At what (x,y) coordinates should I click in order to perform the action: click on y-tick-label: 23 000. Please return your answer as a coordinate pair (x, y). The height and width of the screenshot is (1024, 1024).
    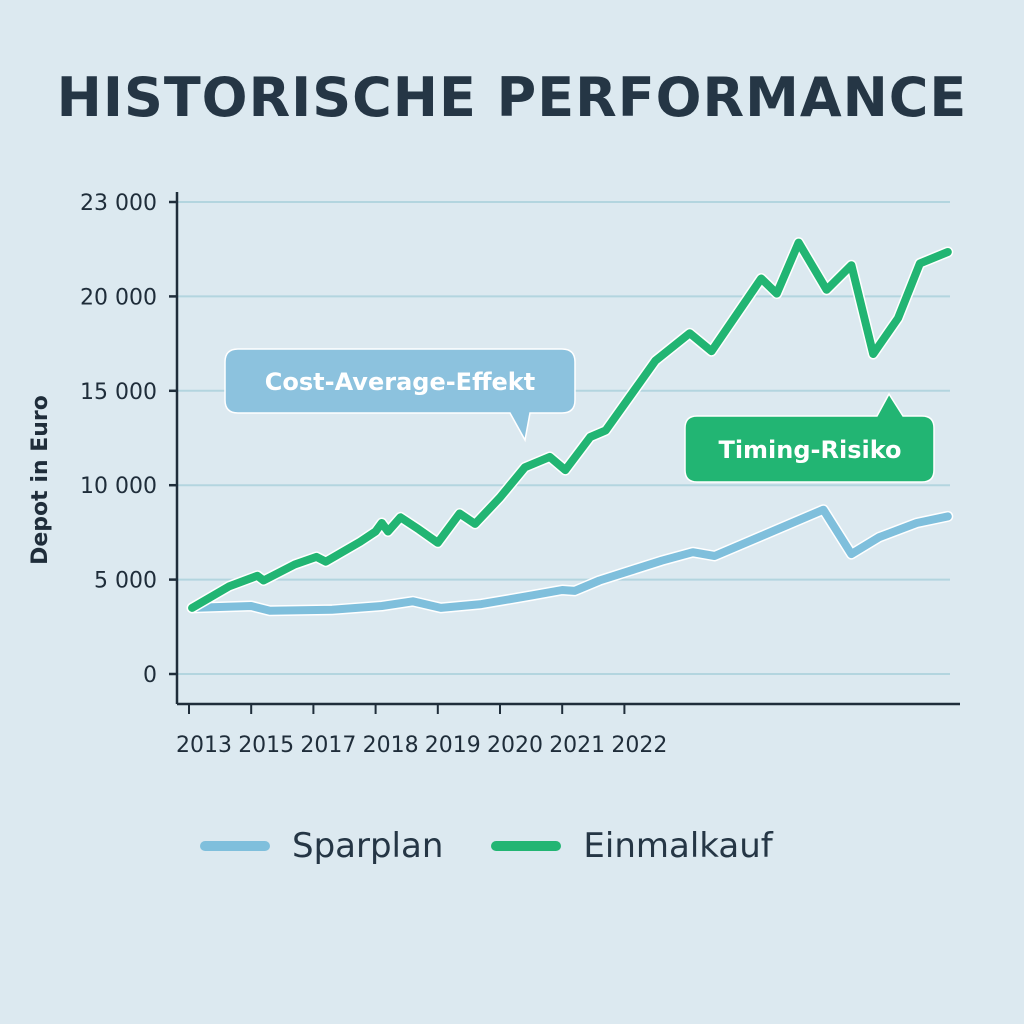
    Looking at the image, I should click on (118, 203).